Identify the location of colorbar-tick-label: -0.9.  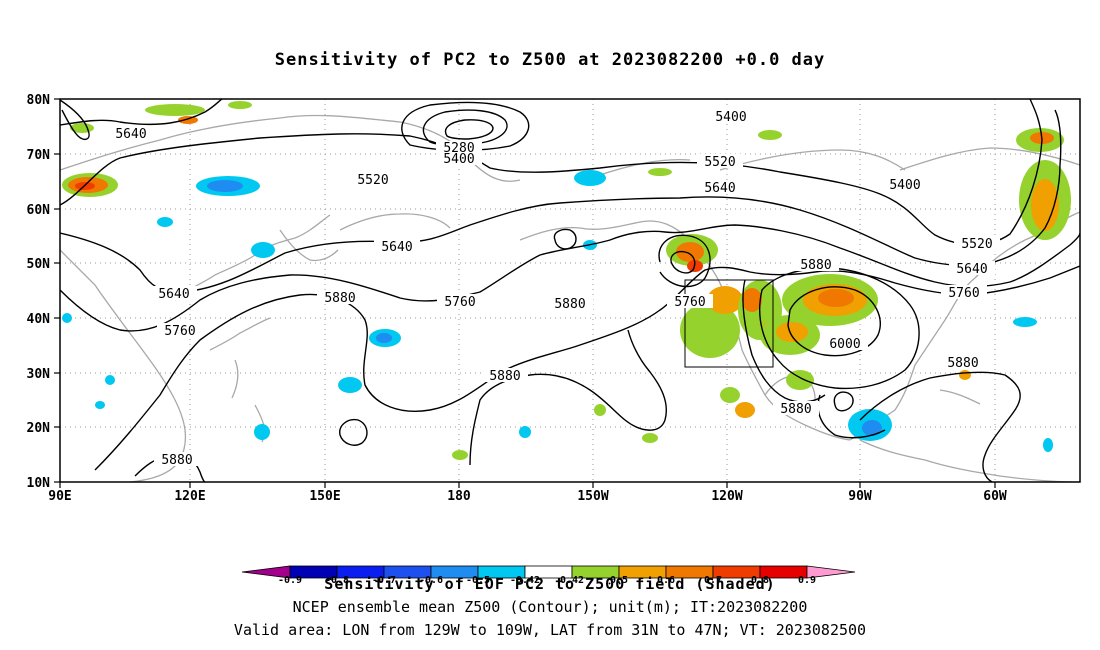
(290, 580).